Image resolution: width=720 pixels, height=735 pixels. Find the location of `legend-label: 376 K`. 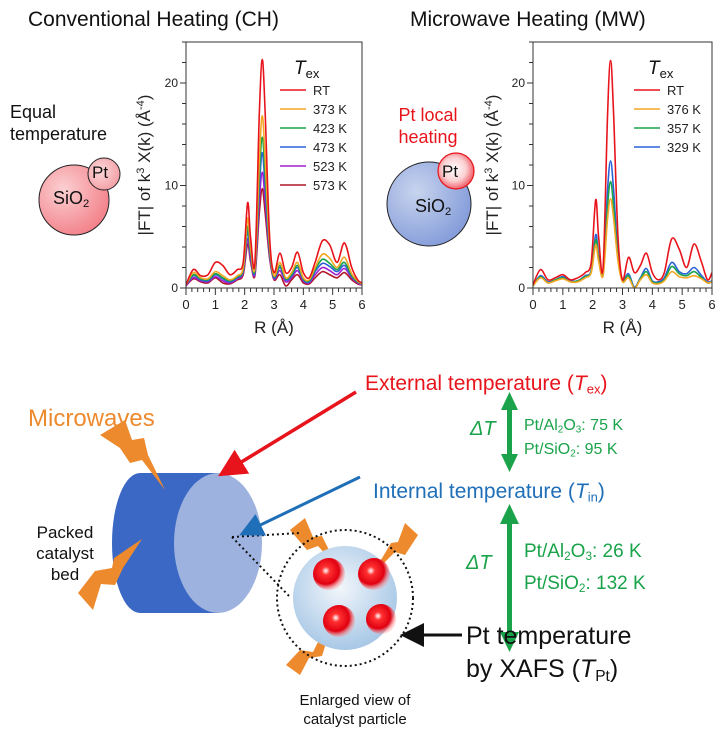

legend-label: 376 K is located at coordinates (684, 109).